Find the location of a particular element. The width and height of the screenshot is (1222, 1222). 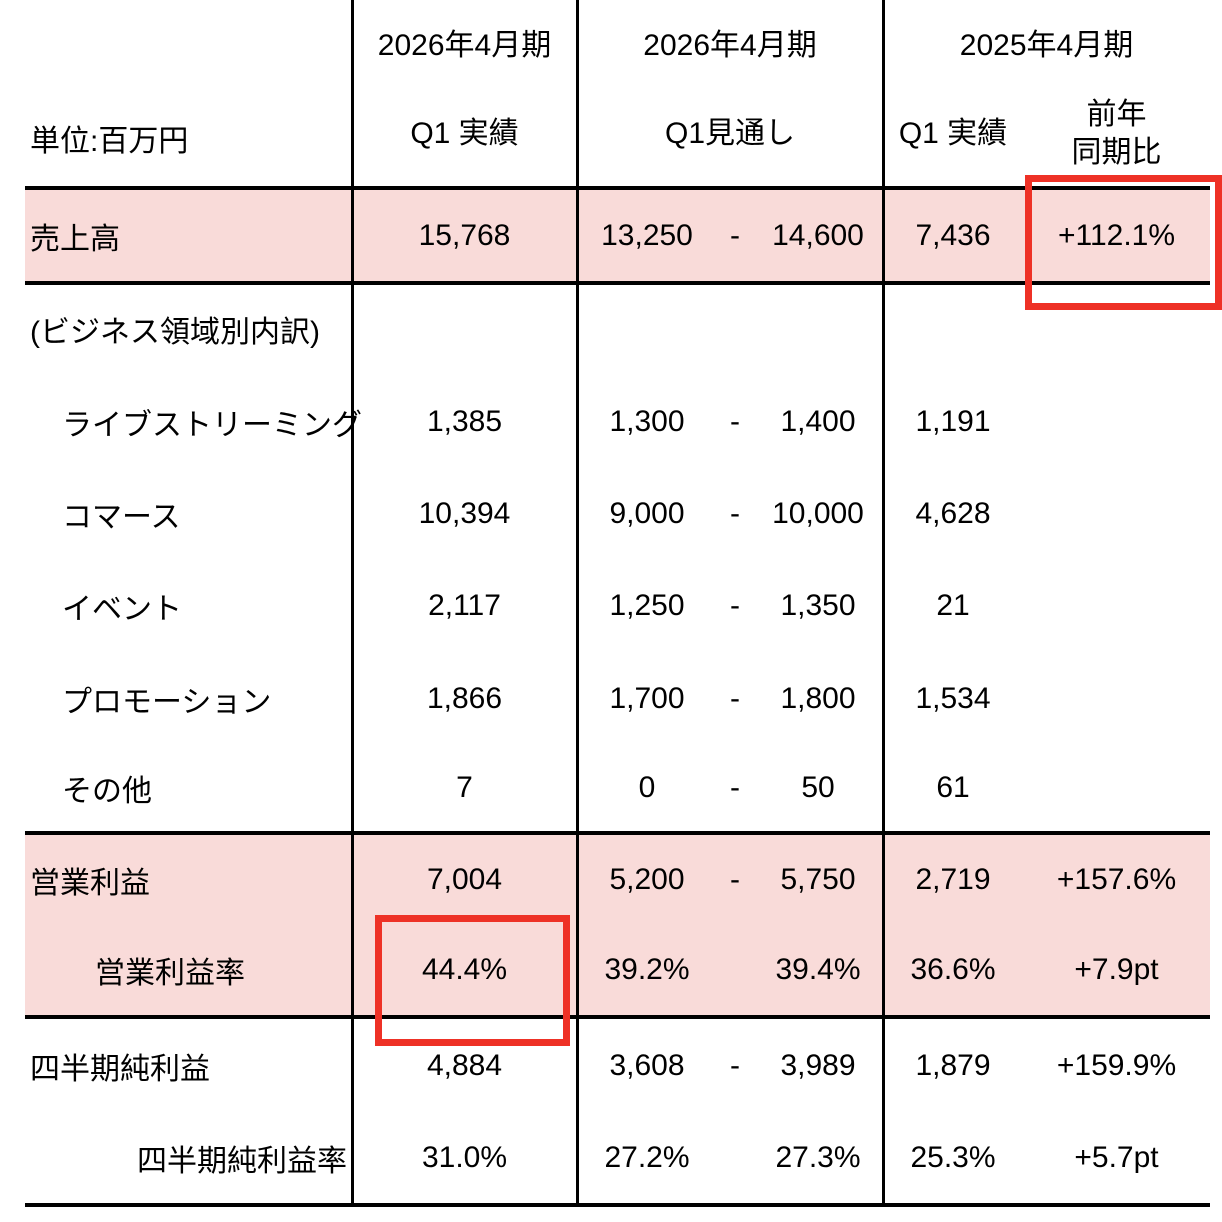

annotation-box-revenue-yoy is located at coordinates (1123, 242).